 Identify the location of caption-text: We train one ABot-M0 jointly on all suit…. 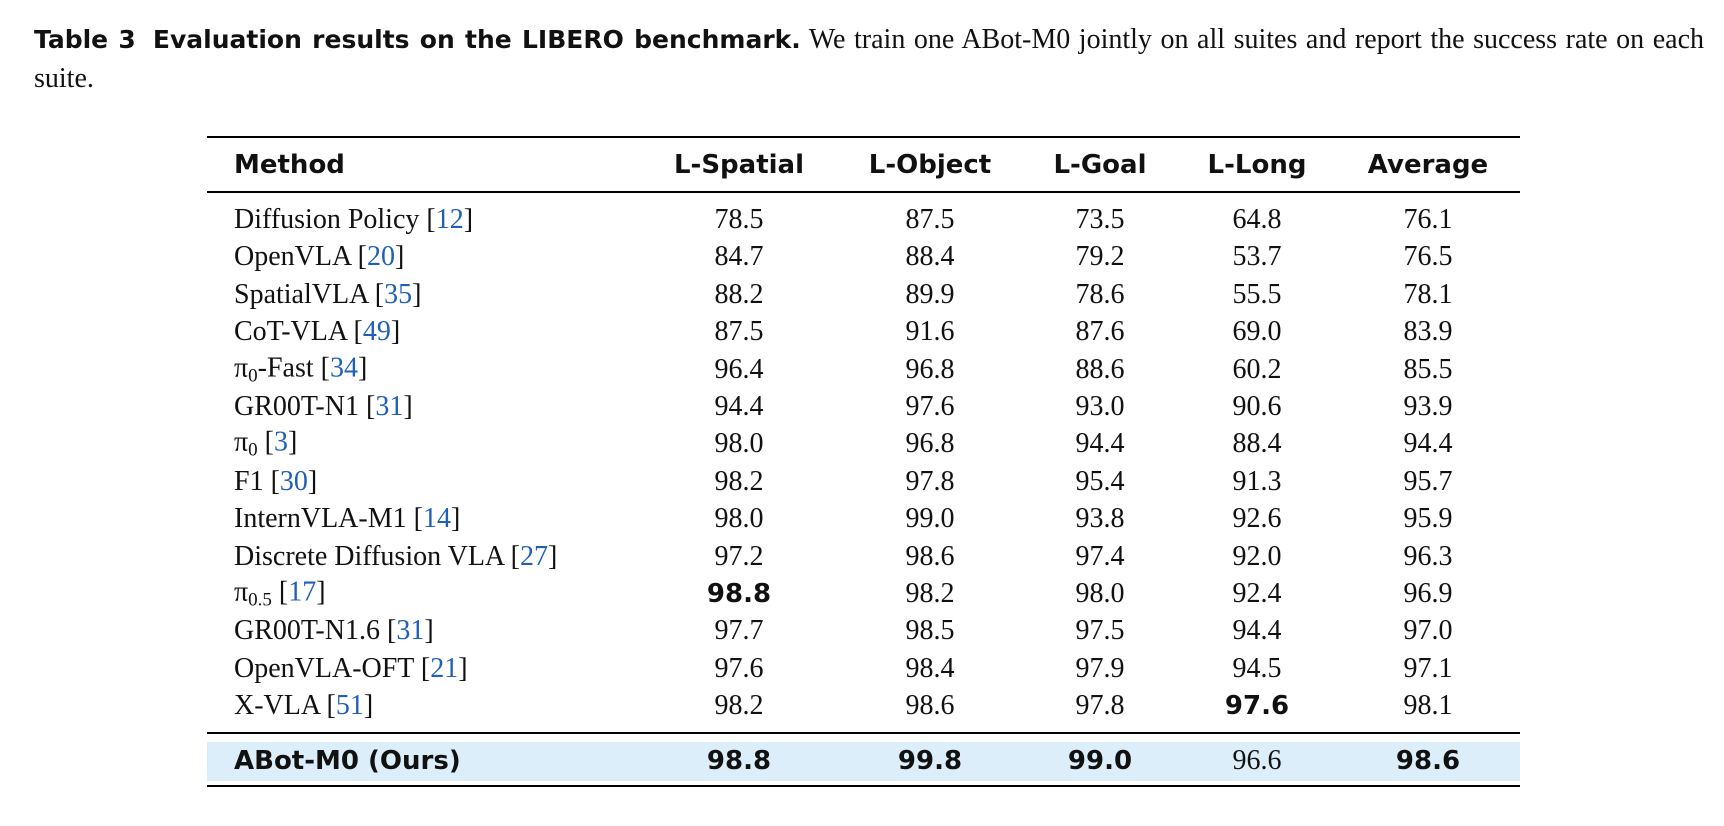
(869, 59).